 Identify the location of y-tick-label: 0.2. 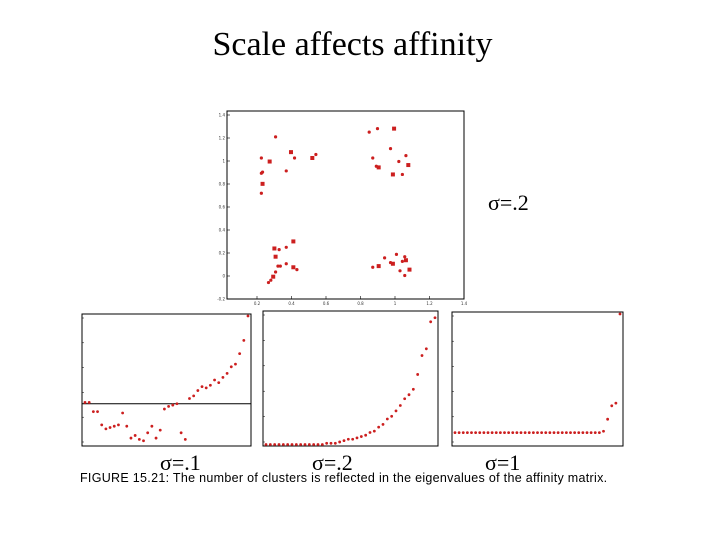
(222, 253).